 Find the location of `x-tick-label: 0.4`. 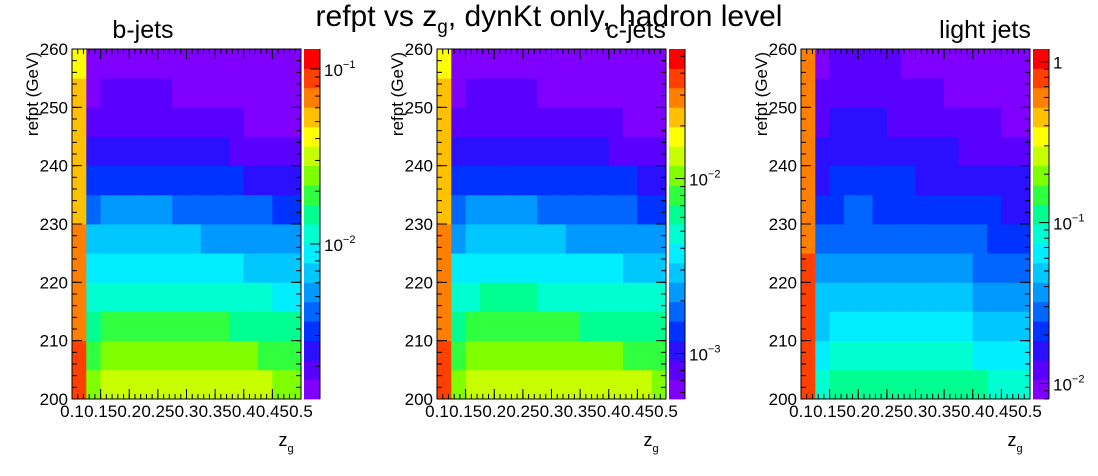

x-tick-label: 0.4 is located at coordinates (973, 411).